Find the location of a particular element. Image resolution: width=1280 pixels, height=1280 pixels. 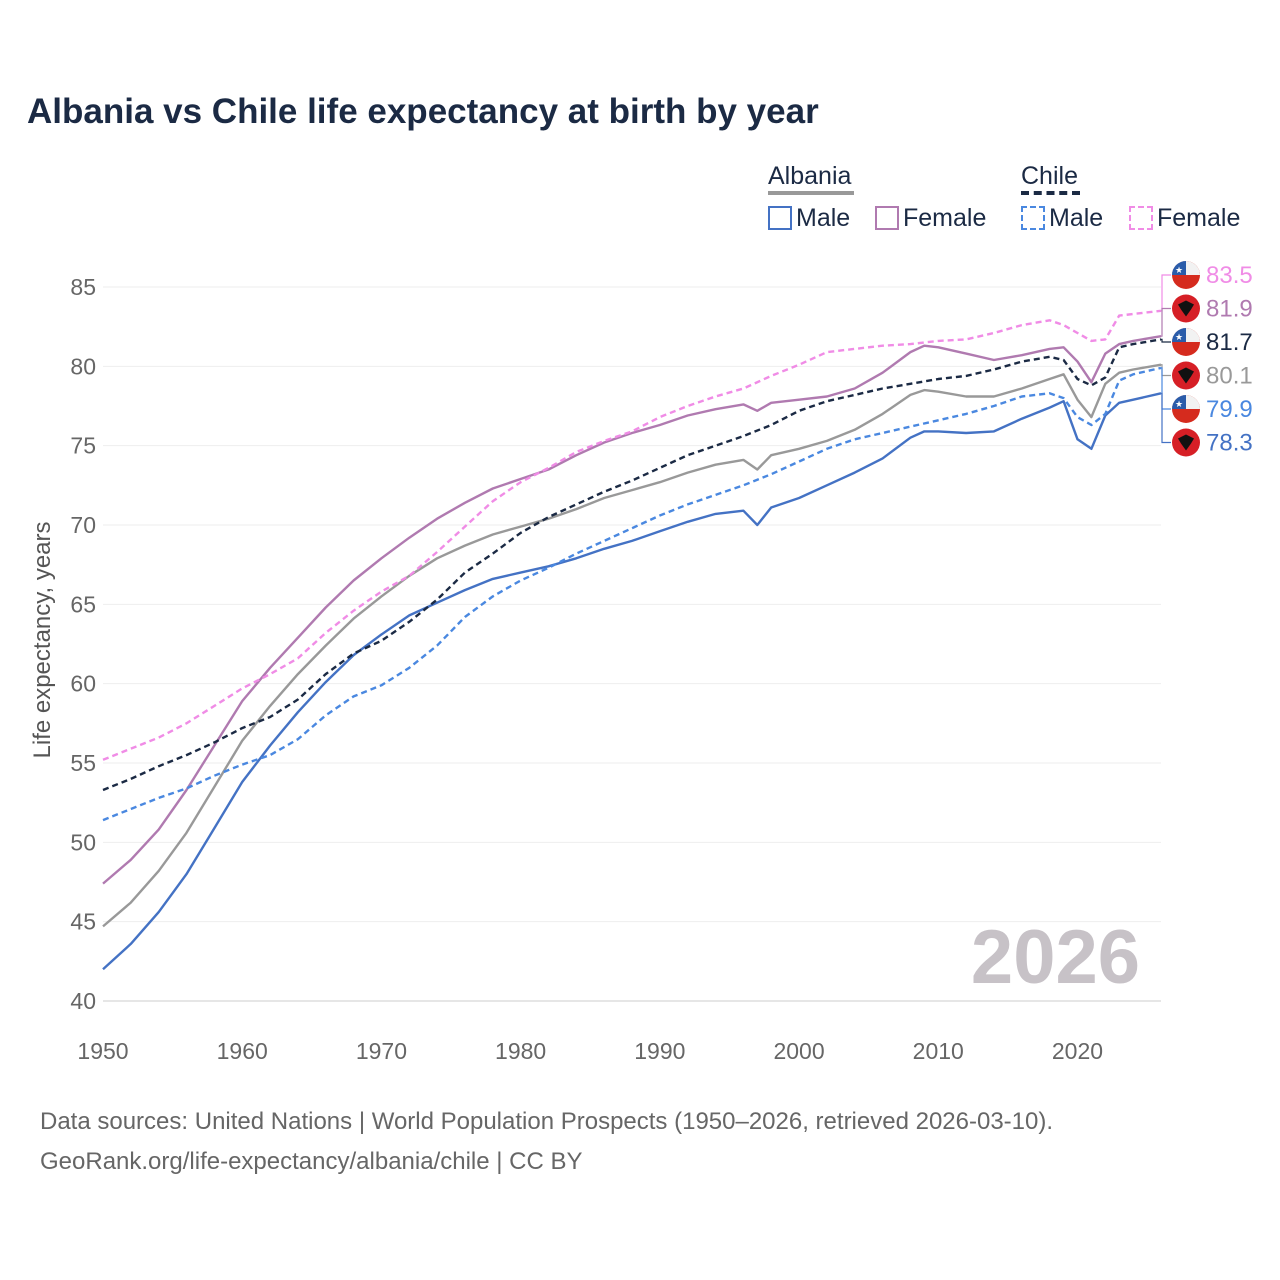

legend-item-chile-female: Female is located at coordinates (1184, 218).